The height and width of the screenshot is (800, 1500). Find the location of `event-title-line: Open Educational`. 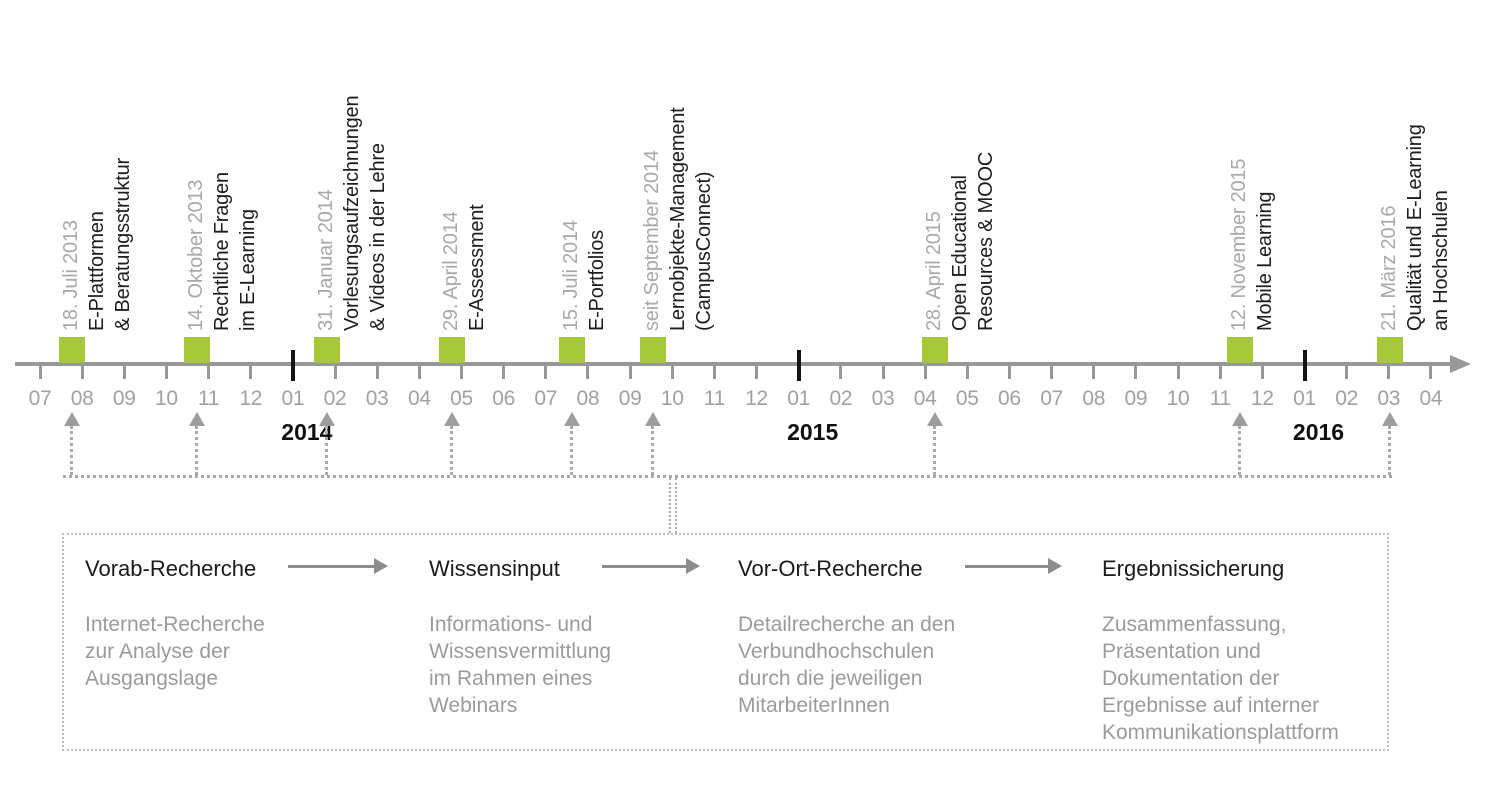

event-title-line: Open Educational is located at coordinates (960, 253).